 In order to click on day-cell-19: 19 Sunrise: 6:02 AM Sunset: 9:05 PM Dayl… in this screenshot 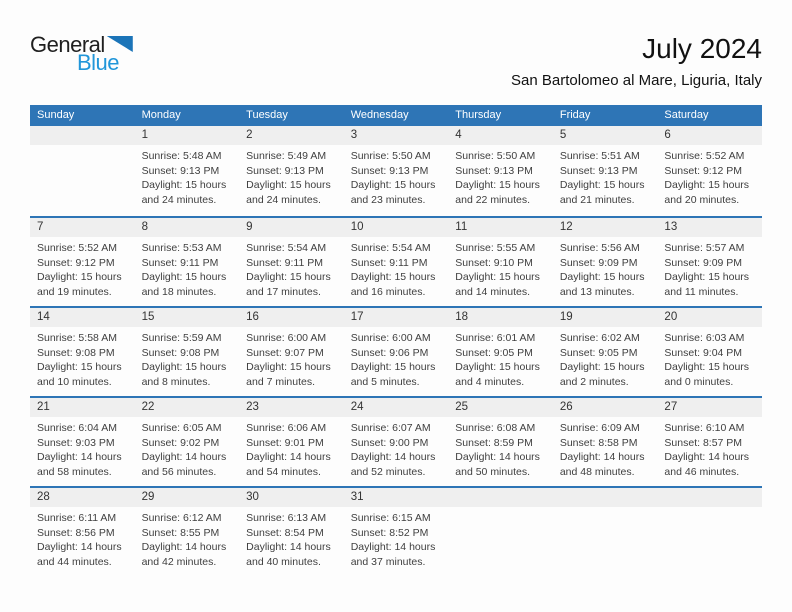, I will do `click(605, 352)`.